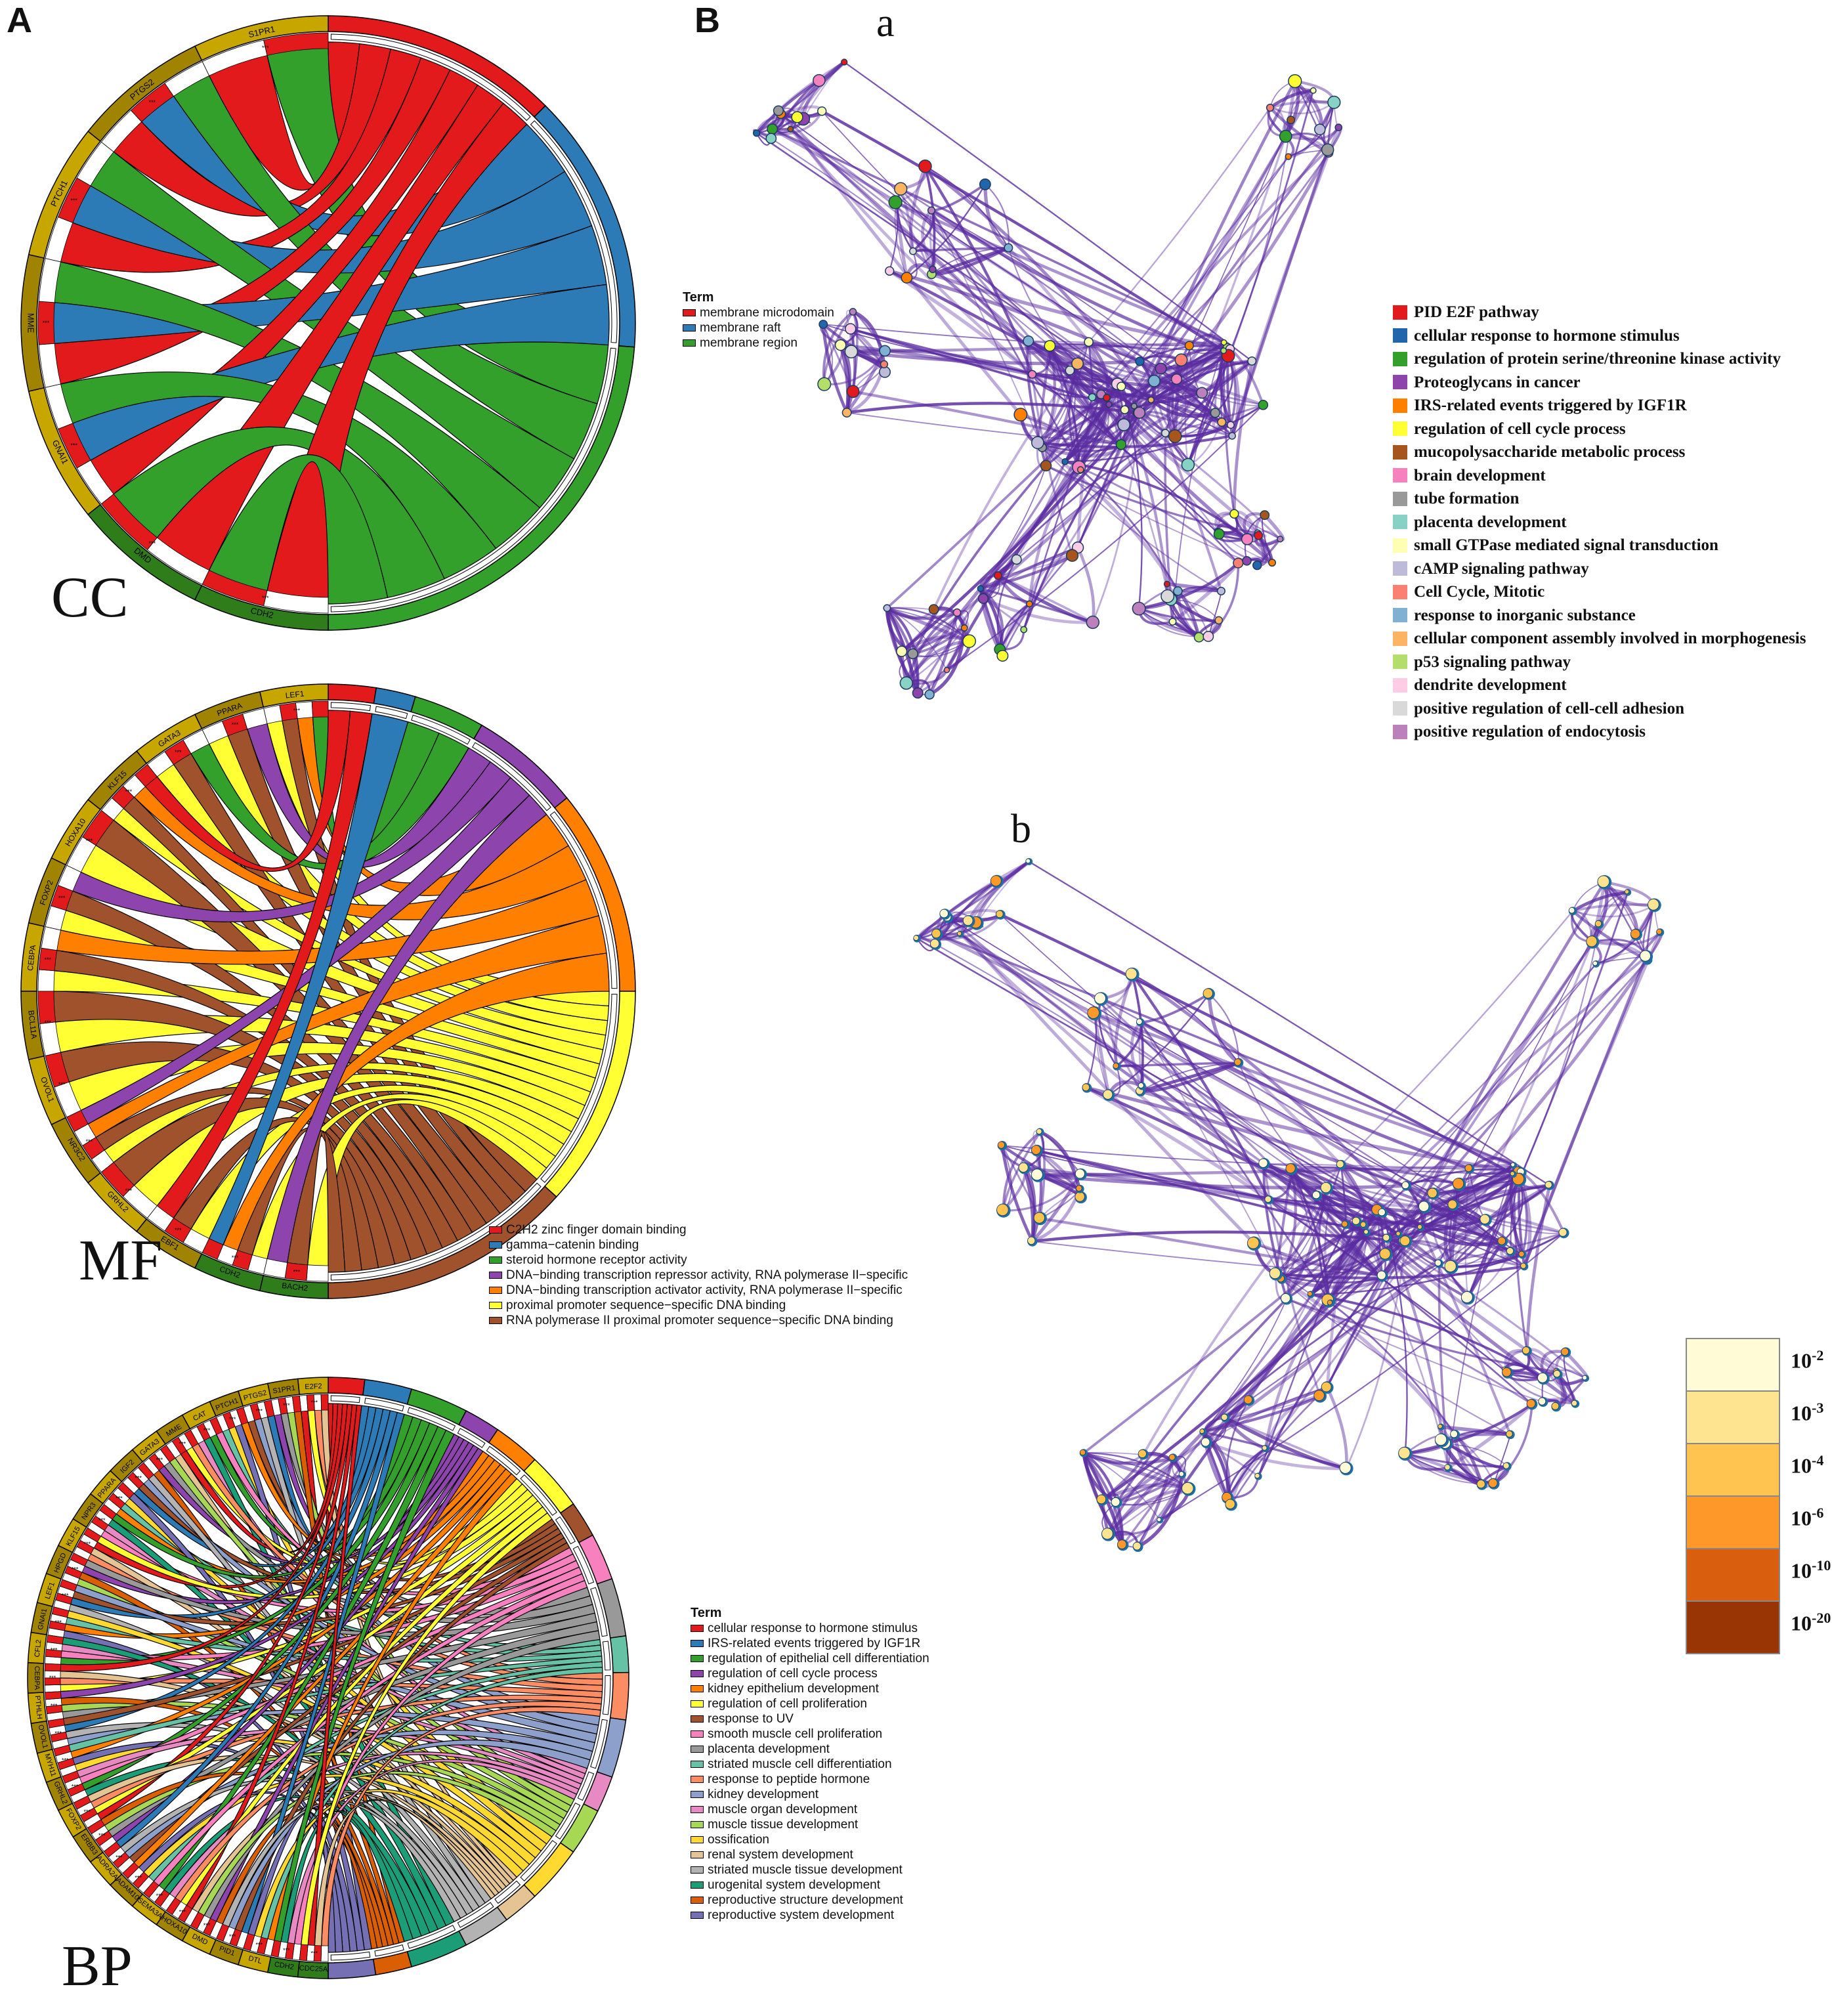 The height and width of the screenshot is (2016, 1832). I want to click on mf-legend-item: gamma−catenin binding, so click(698, 1245).